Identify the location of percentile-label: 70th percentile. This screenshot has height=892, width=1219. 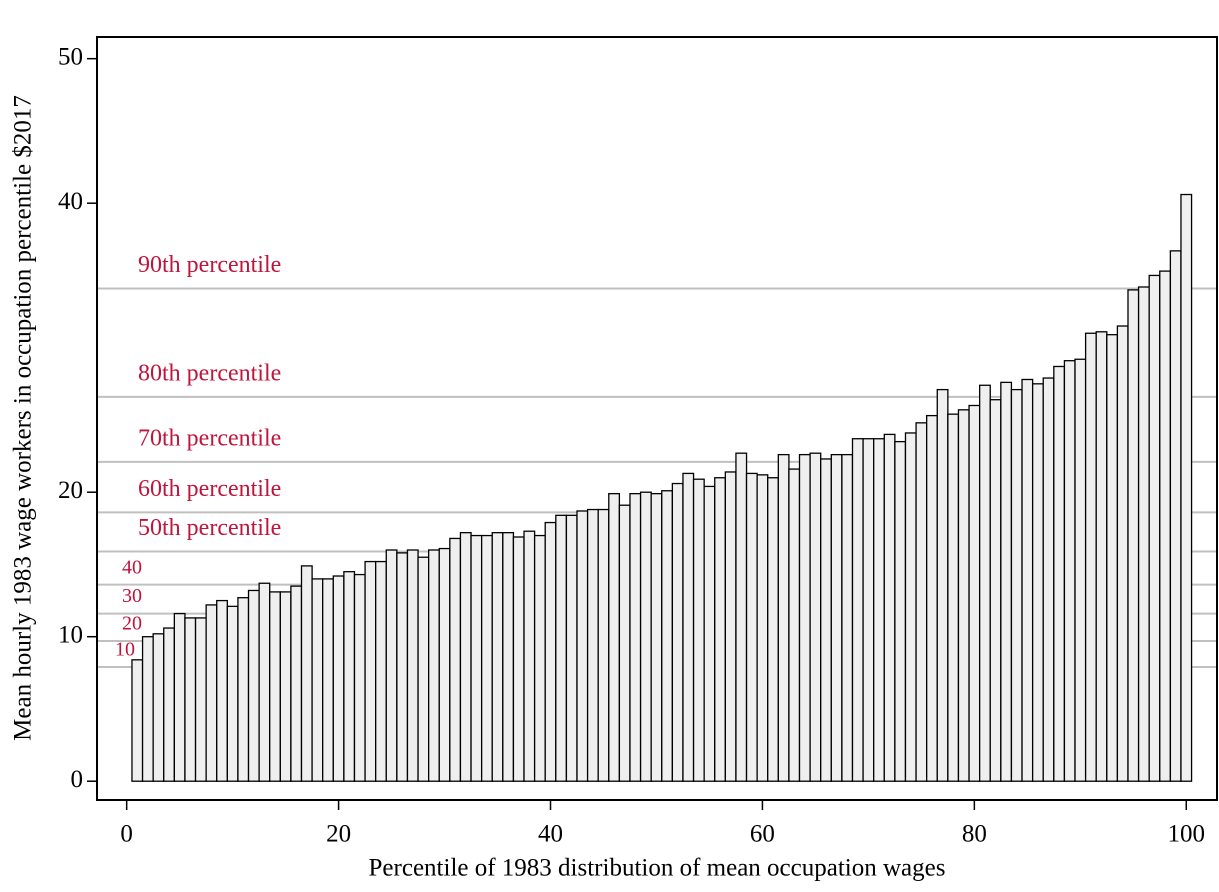
(209, 438).